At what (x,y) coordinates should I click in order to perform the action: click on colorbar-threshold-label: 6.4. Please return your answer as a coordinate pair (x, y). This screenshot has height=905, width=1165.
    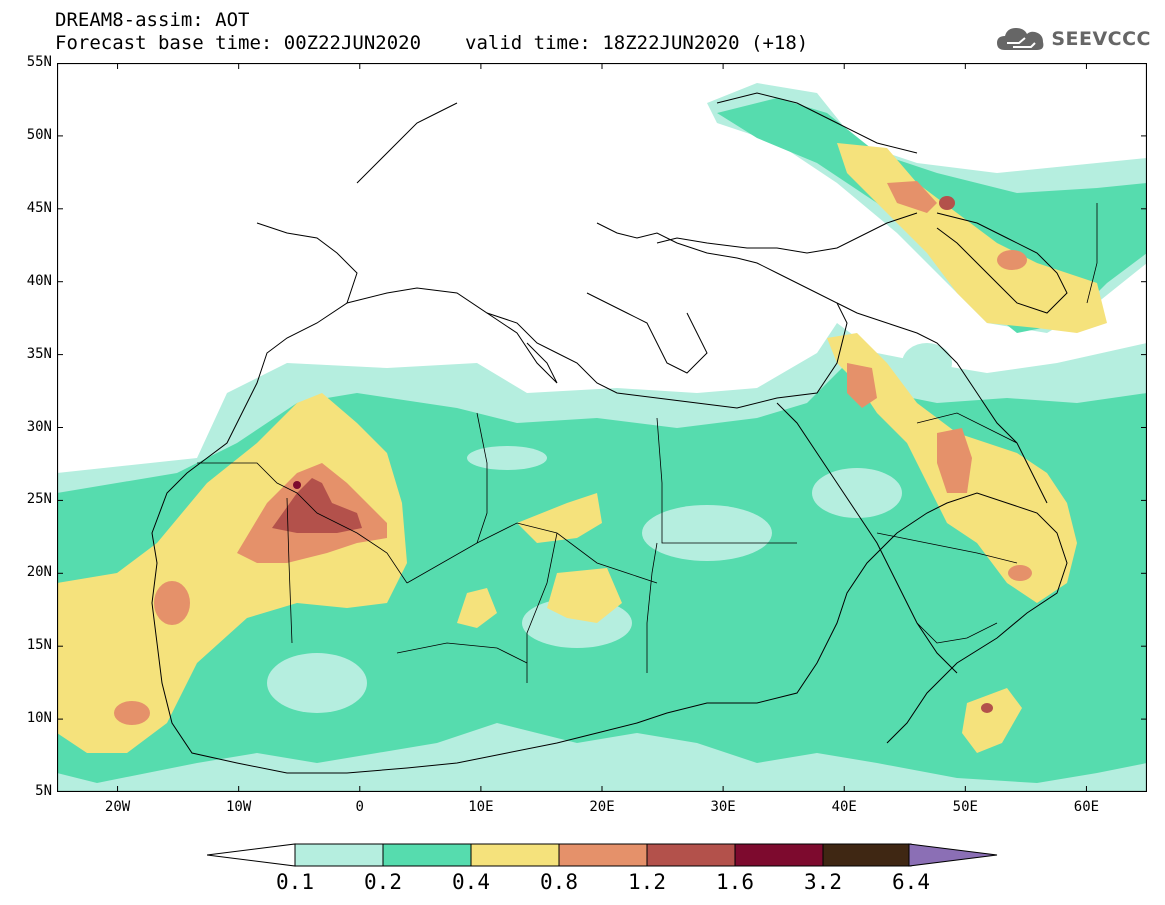
    Looking at the image, I should click on (911, 882).